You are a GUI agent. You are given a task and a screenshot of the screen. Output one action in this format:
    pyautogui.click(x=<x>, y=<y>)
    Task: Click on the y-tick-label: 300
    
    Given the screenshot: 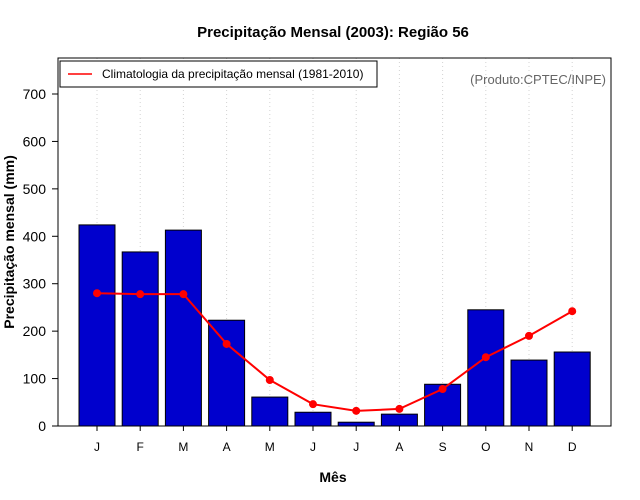 What is the action you would take?
    pyautogui.click(x=35, y=284)
    